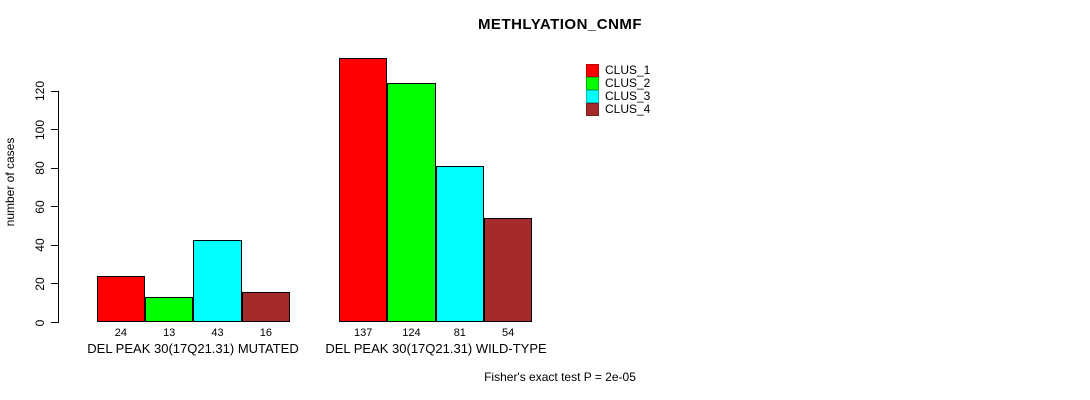 This screenshot has width=1090, height=400. What do you see at coordinates (120, 333) in the screenshot?
I see `bar-value-label: 24` at bounding box center [120, 333].